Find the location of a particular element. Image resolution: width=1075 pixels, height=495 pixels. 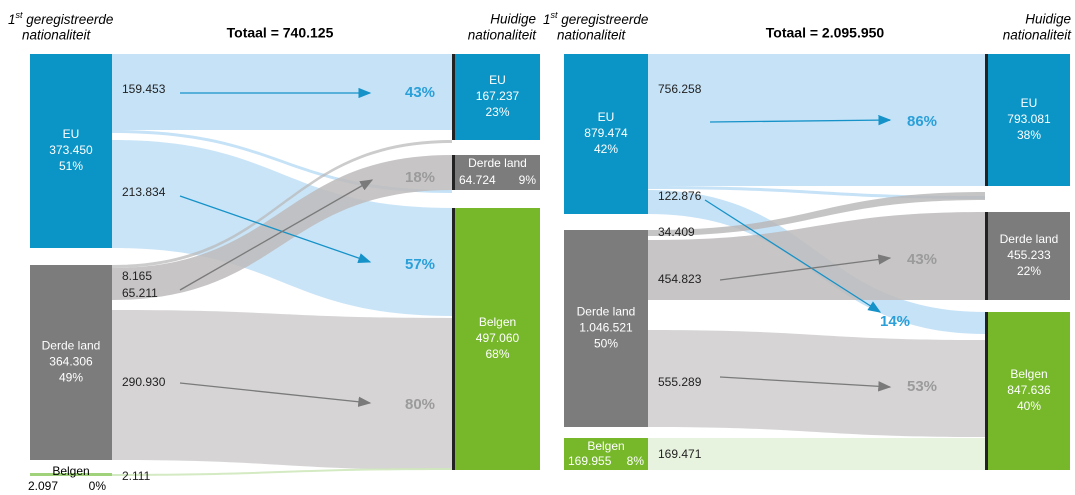

node-value: 497.060 is located at coordinates (498, 338).